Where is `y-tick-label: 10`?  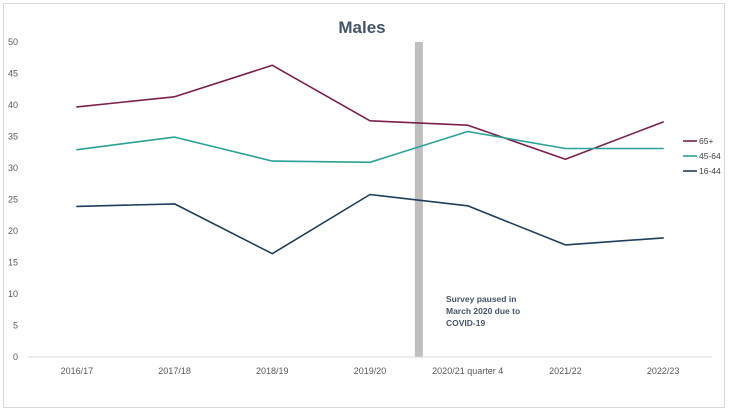 y-tick-label: 10 is located at coordinates (13, 294).